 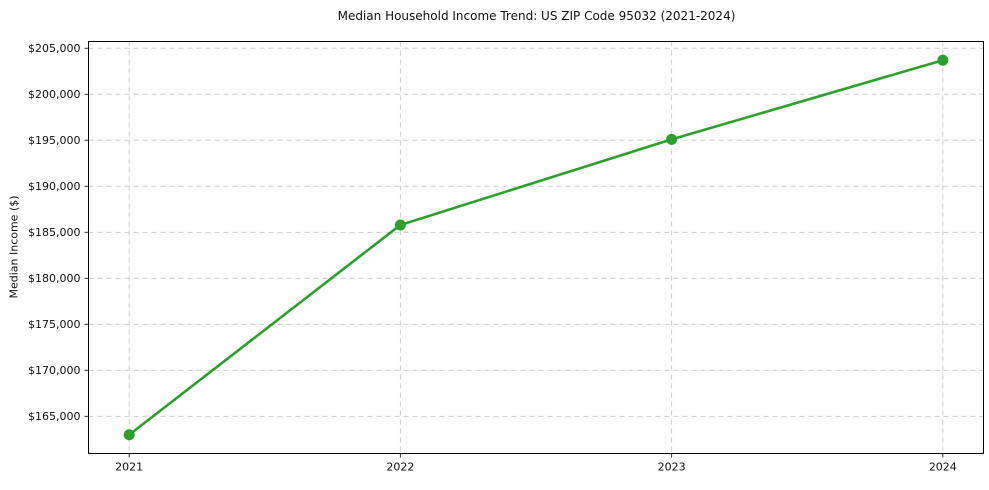 What do you see at coordinates (54, 94) in the screenshot?
I see `y-tick-label: $200,000` at bounding box center [54, 94].